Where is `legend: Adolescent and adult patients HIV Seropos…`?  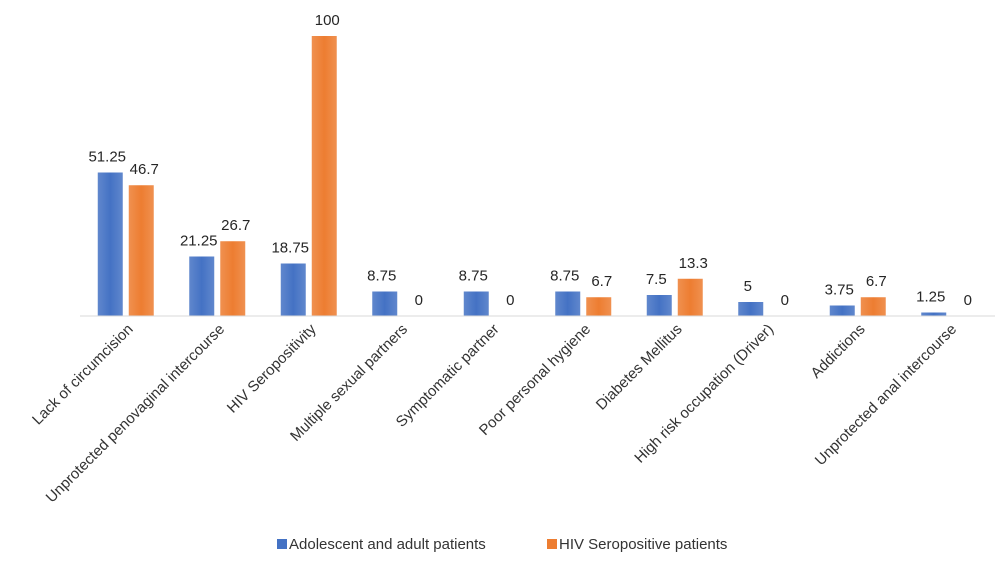
legend: Adolescent and adult patients HIV Seropos… is located at coordinates (502, 544).